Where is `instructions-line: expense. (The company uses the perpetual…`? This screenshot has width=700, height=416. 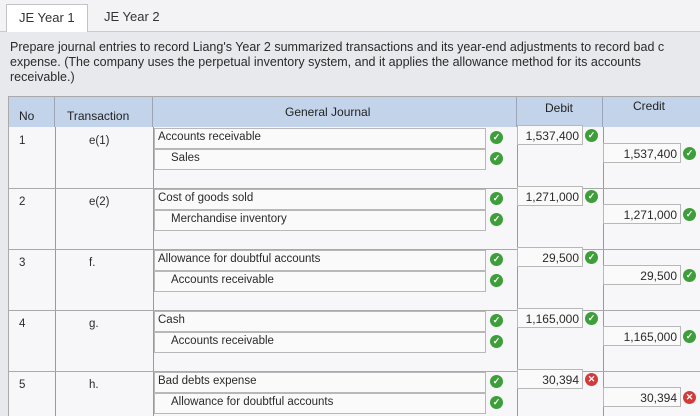
instructions-line: expense. (The company uses the perpetual… is located at coordinates (325, 62).